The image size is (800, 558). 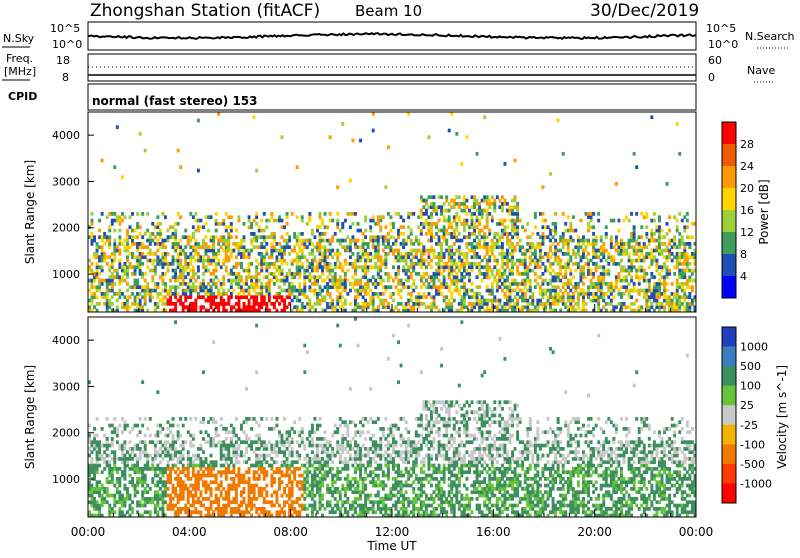 I want to click on cpid-label: CPID, so click(x=22, y=96).